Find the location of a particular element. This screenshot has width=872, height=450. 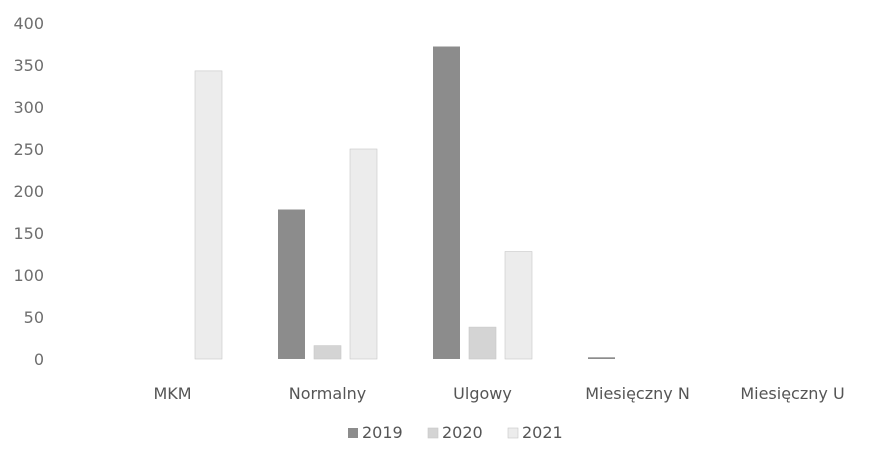

y-tick-label: 200 is located at coordinates (28, 191).